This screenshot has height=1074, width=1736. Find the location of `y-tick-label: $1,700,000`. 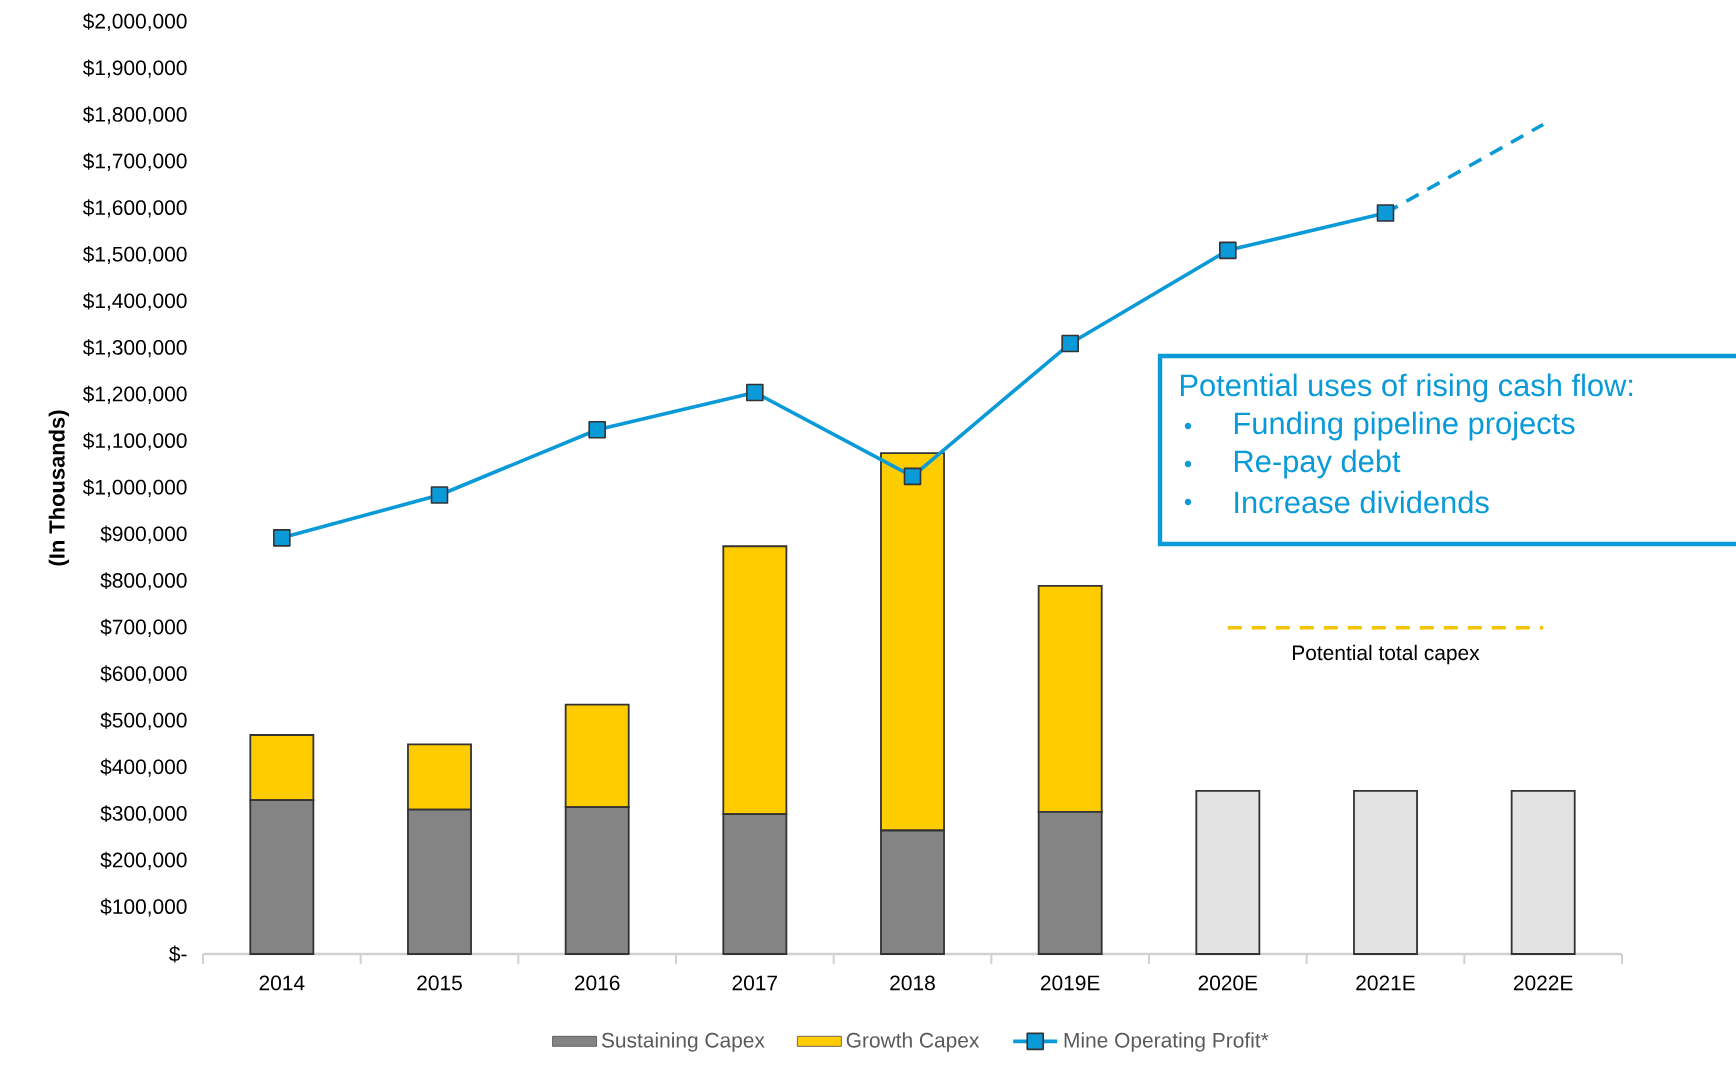

y-tick-label: $1,700,000 is located at coordinates (134, 161).